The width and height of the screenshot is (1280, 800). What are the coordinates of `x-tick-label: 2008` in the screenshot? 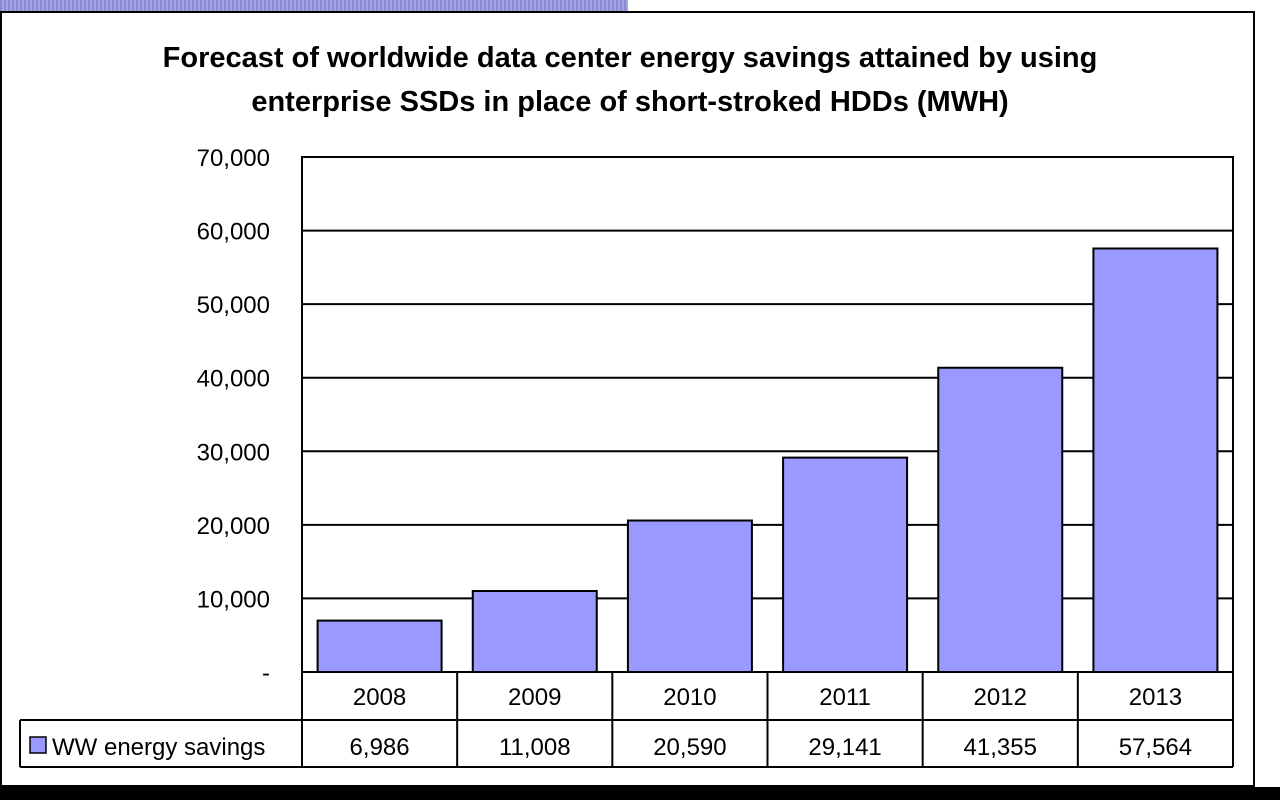 It's located at (379, 697).